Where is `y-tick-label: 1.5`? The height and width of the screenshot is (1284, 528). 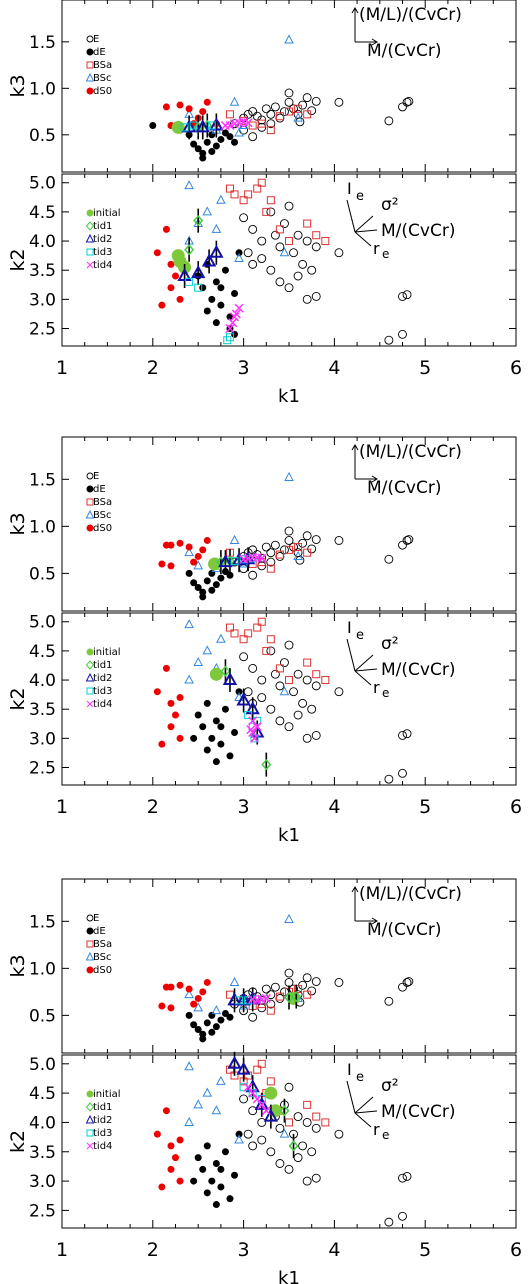 y-tick-label: 1.5 is located at coordinates (42, 43).